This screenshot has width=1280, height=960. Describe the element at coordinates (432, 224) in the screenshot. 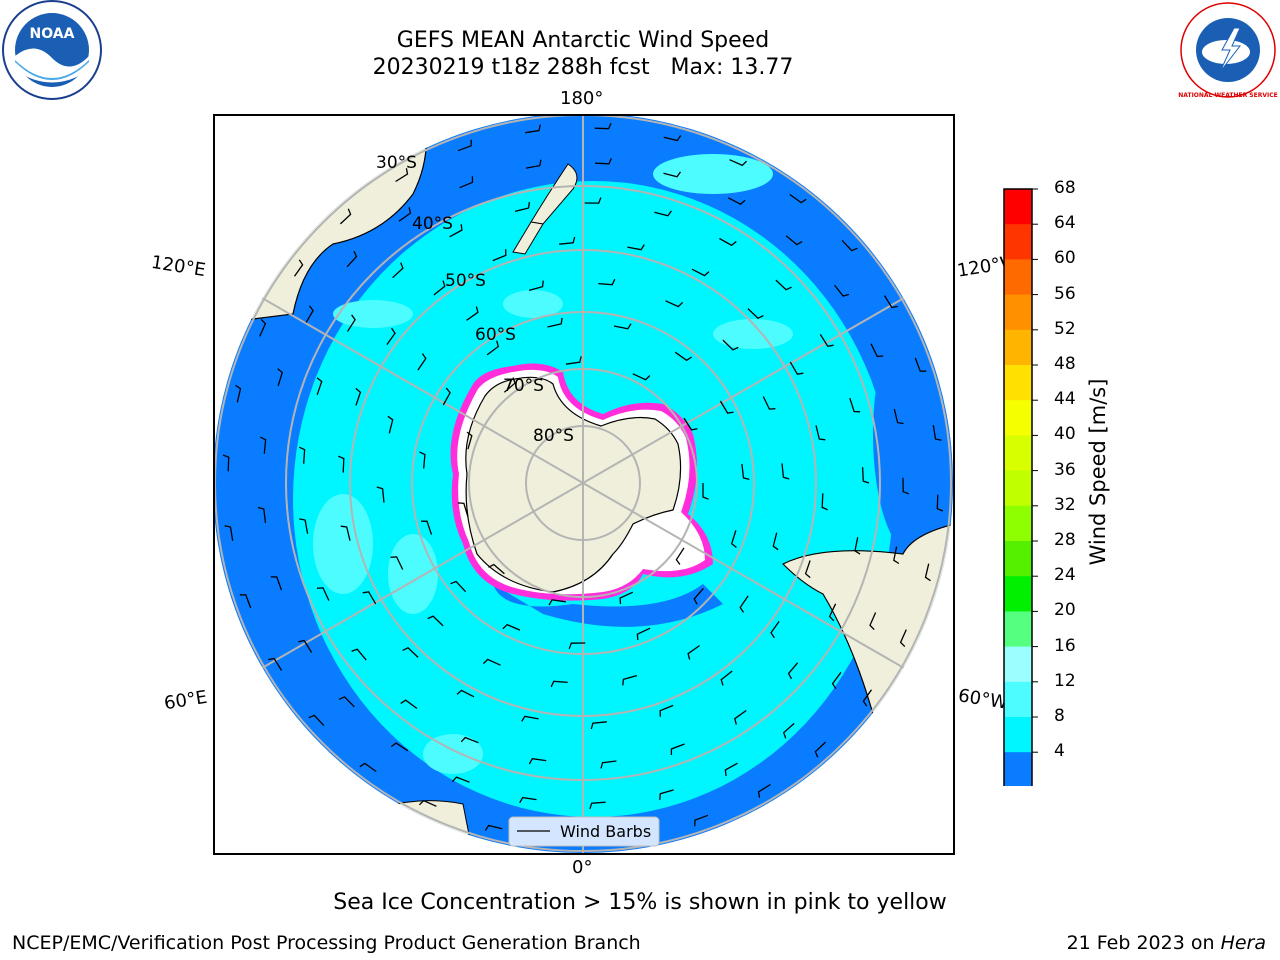

I see `lat-label-40s: 40°S` at that location.